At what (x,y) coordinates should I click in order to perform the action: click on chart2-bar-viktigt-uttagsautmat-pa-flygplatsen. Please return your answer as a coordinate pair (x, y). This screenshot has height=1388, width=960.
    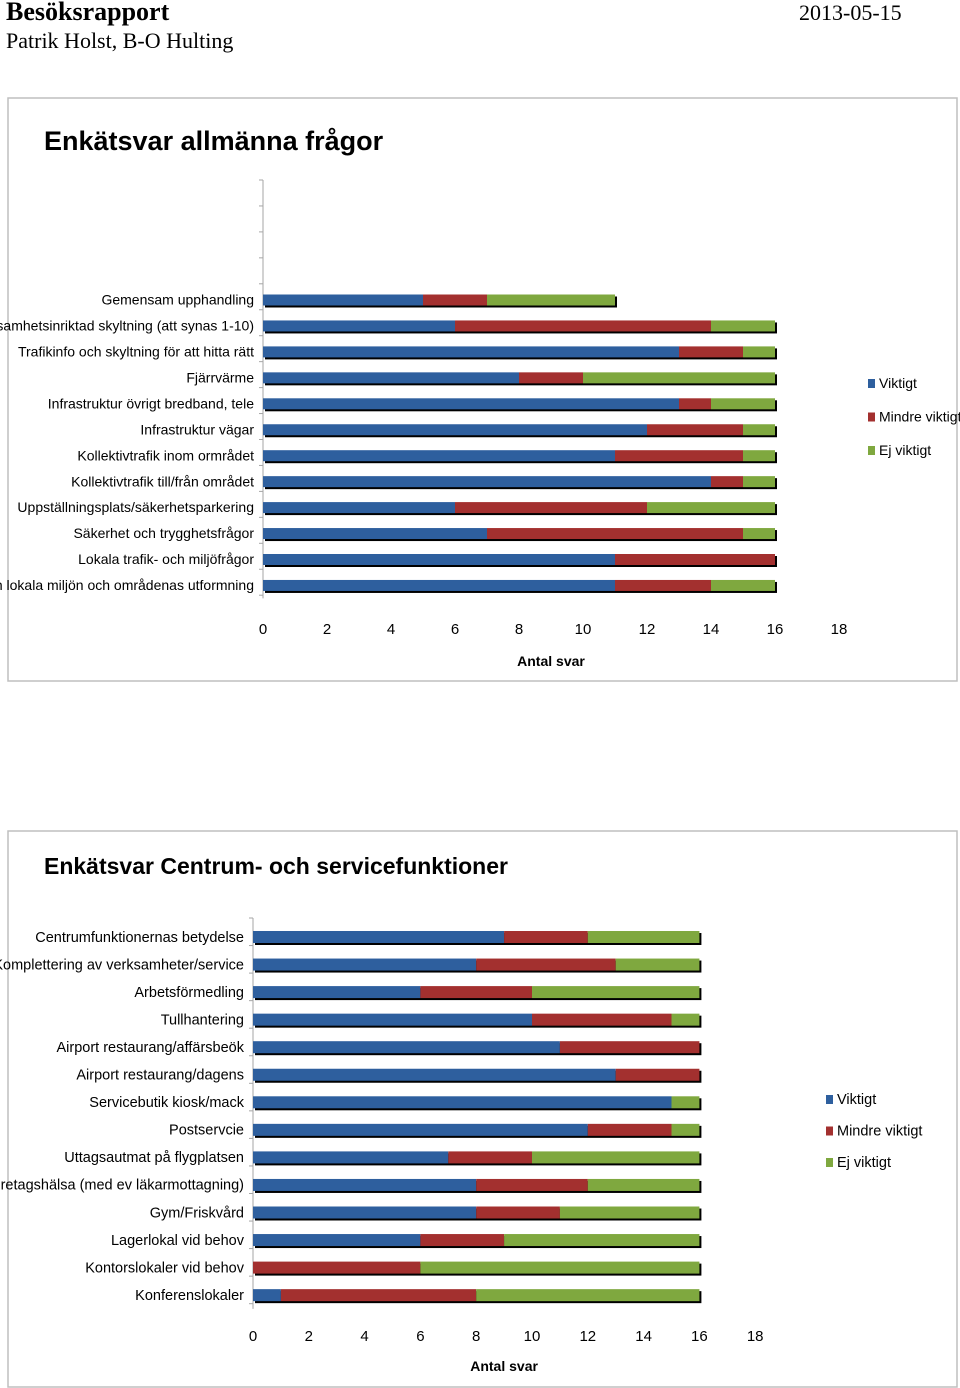
    Looking at the image, I should click on (351, 1157).